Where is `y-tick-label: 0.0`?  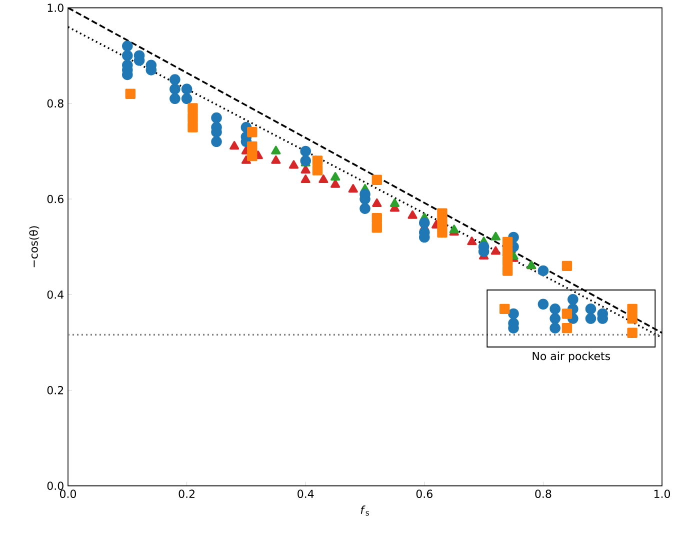 y-tick-label: 0.0 is located at coordinates (55, 486).